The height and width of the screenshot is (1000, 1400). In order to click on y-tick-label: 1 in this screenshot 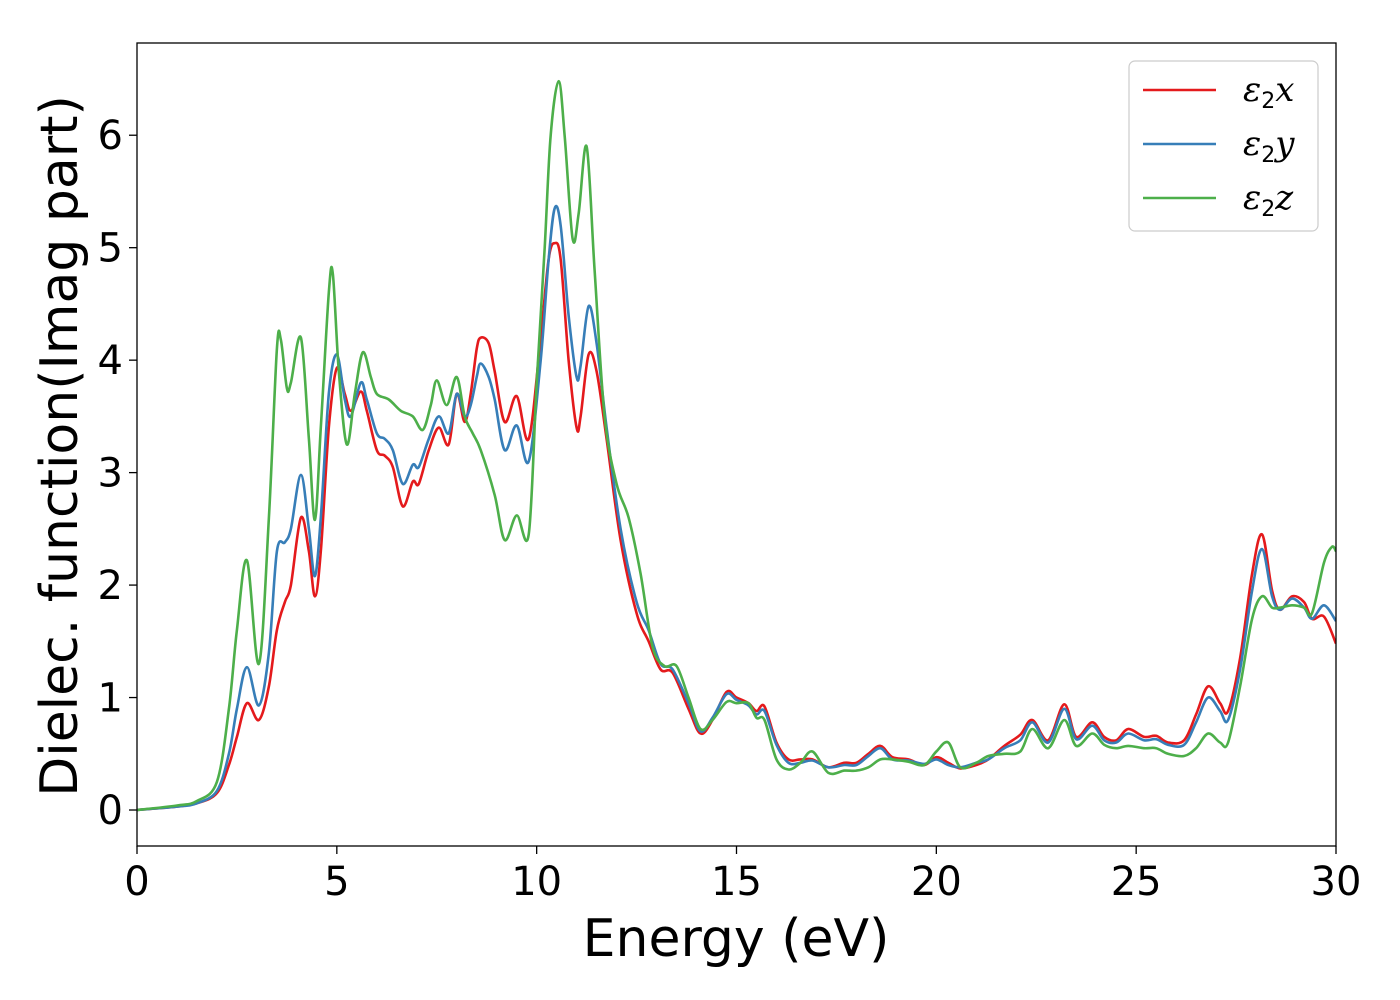, I will do `click(110, 699)`.